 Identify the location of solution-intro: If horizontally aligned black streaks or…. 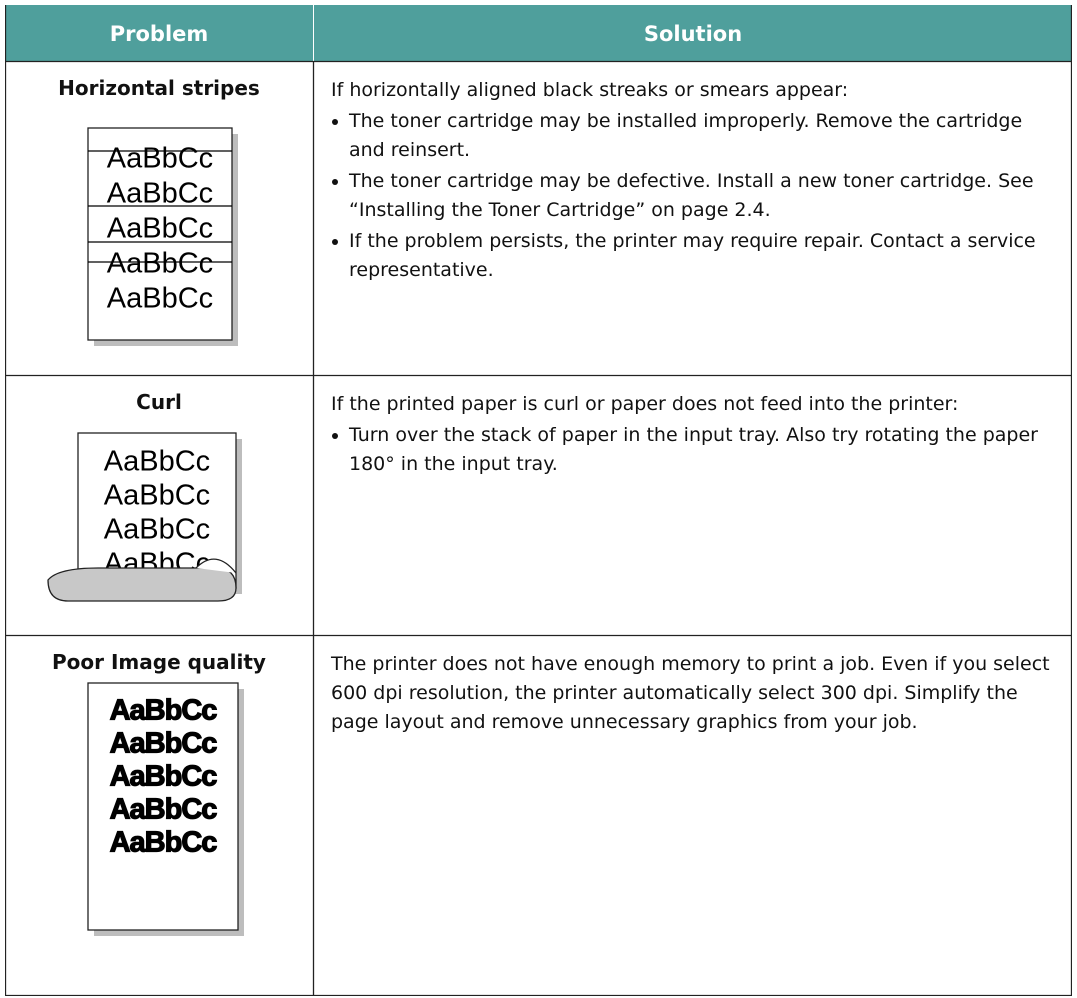
(590, 90).